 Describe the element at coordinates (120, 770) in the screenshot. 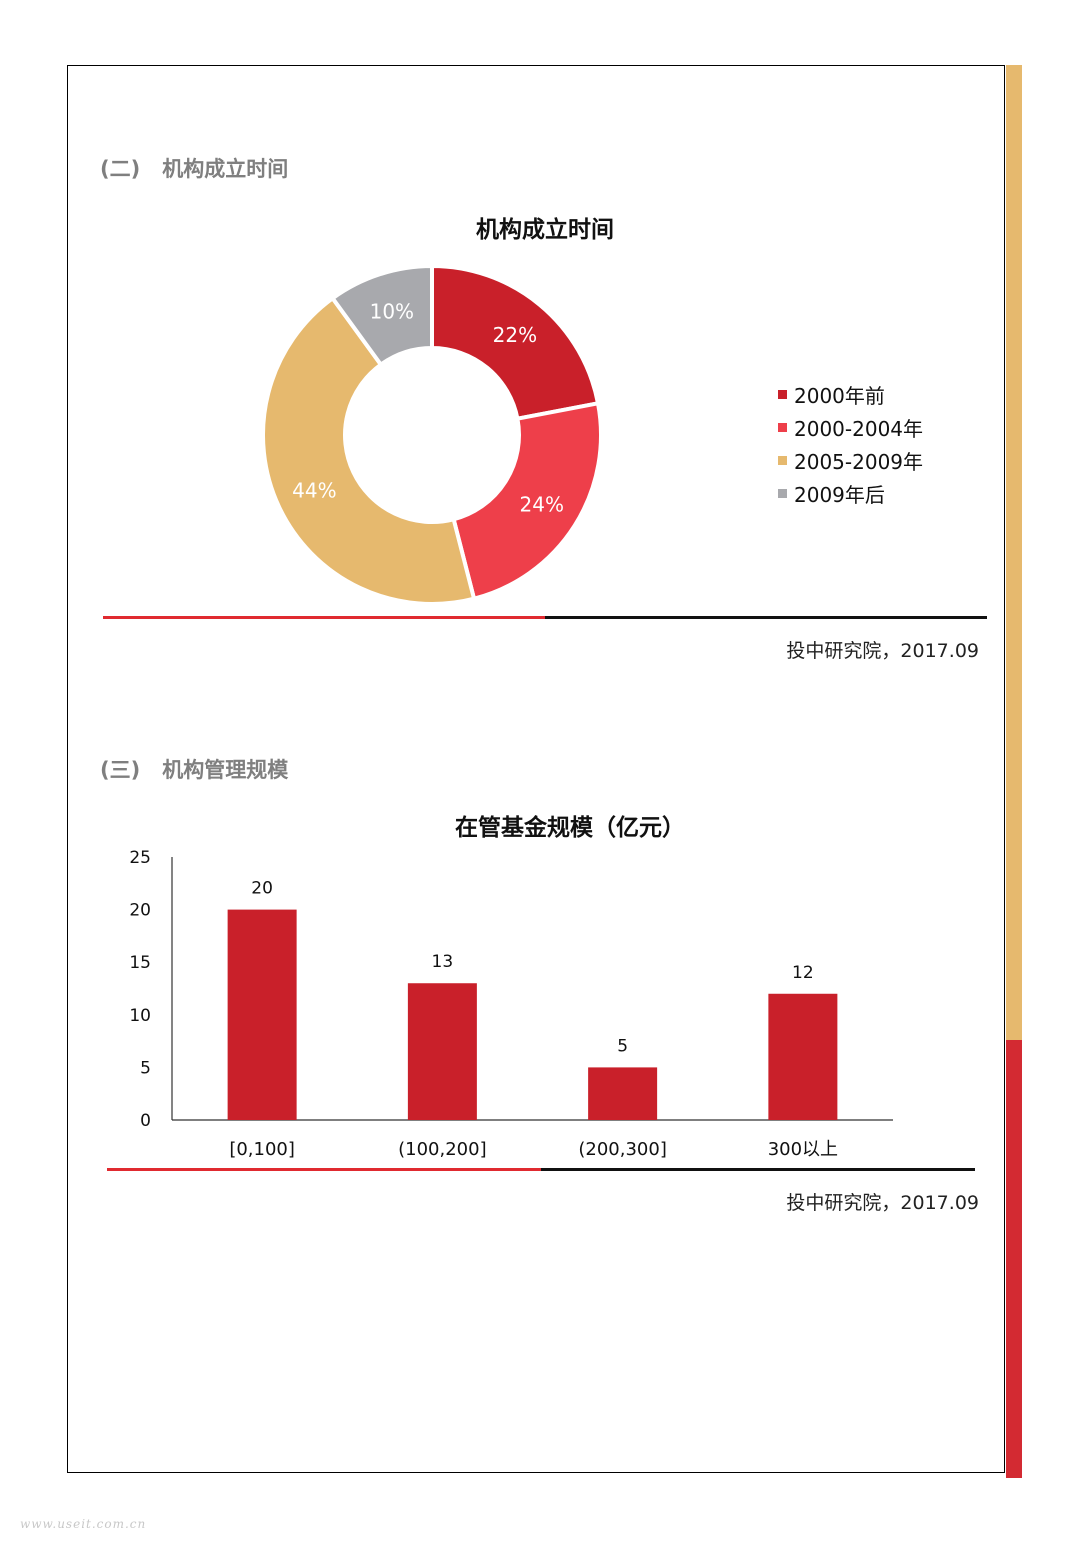

I see `section-number: (三)` at that location.